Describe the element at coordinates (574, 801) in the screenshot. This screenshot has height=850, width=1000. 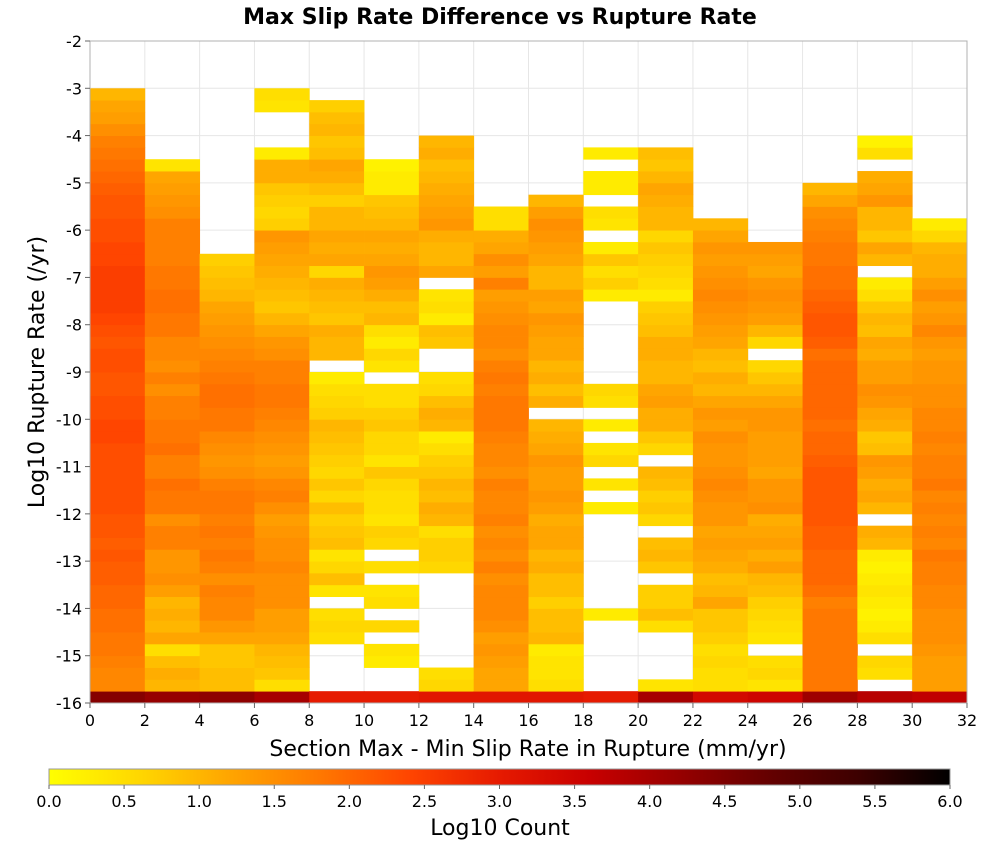
I see `colorbar-tick-label: 3.5` at that location.